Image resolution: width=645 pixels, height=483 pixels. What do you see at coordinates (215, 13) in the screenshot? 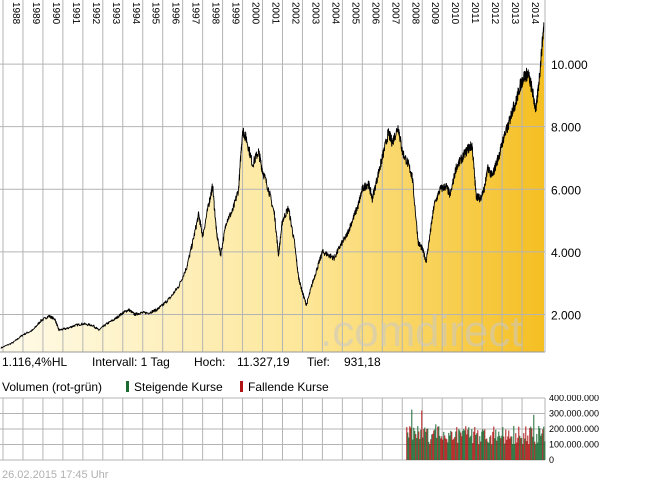
I see `x-tick-label-1998: 1998` at bounding box center [215, 13].